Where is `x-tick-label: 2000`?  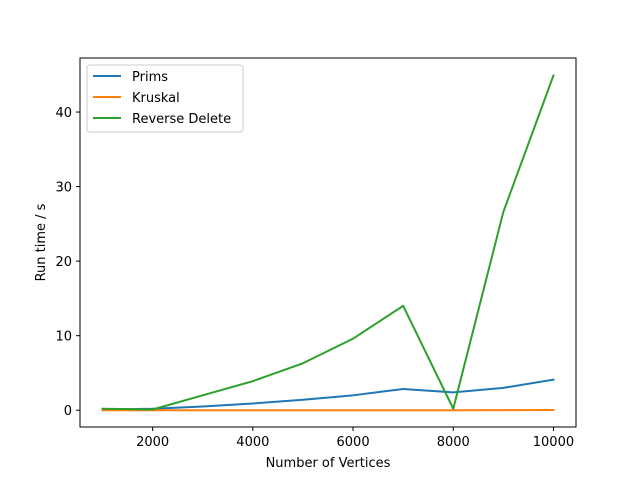 x-tick-label: 2000 is located at coordinates (152, 442).